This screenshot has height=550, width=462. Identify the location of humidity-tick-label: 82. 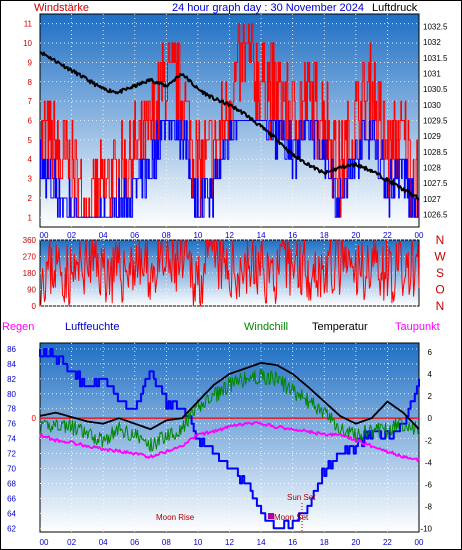
(11, 379).